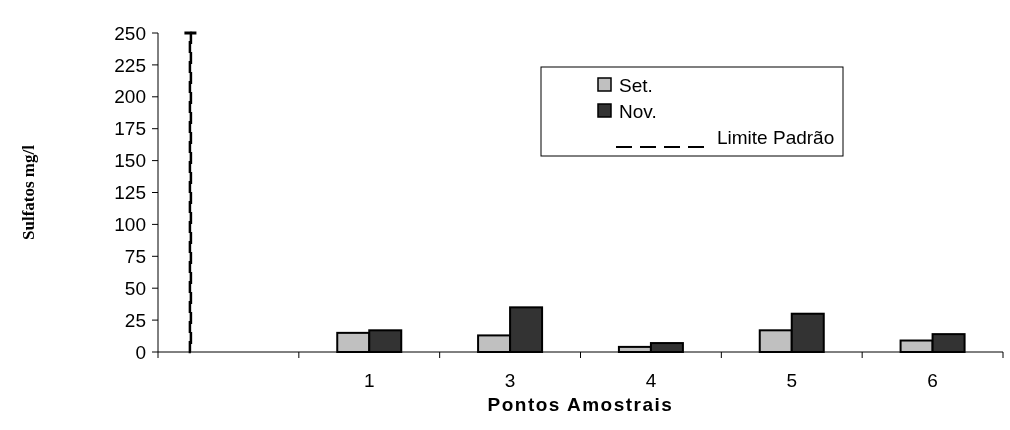  I want to click on x-tick-label: 6, so click(932, 380).